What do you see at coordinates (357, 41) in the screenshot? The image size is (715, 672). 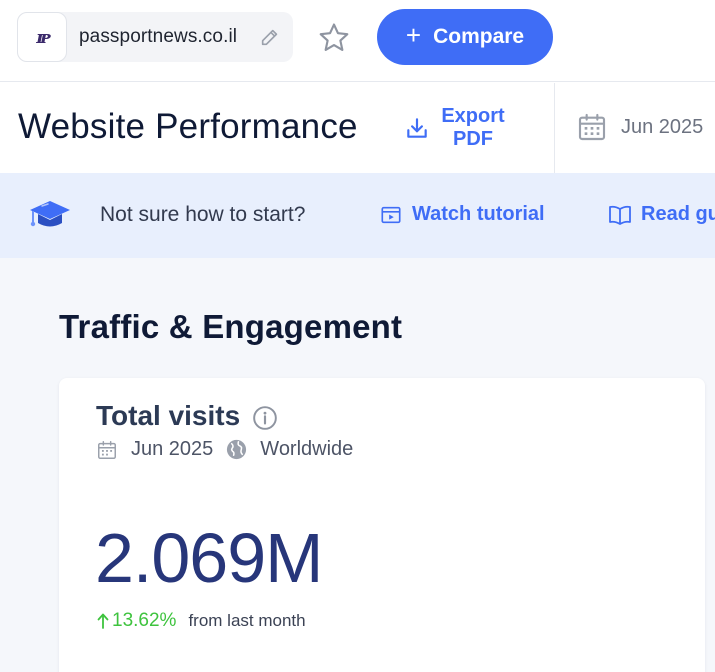 I see `top-bar: ɪᴘ passportnews.co.il + Compare` at bounding box center [357, 41].